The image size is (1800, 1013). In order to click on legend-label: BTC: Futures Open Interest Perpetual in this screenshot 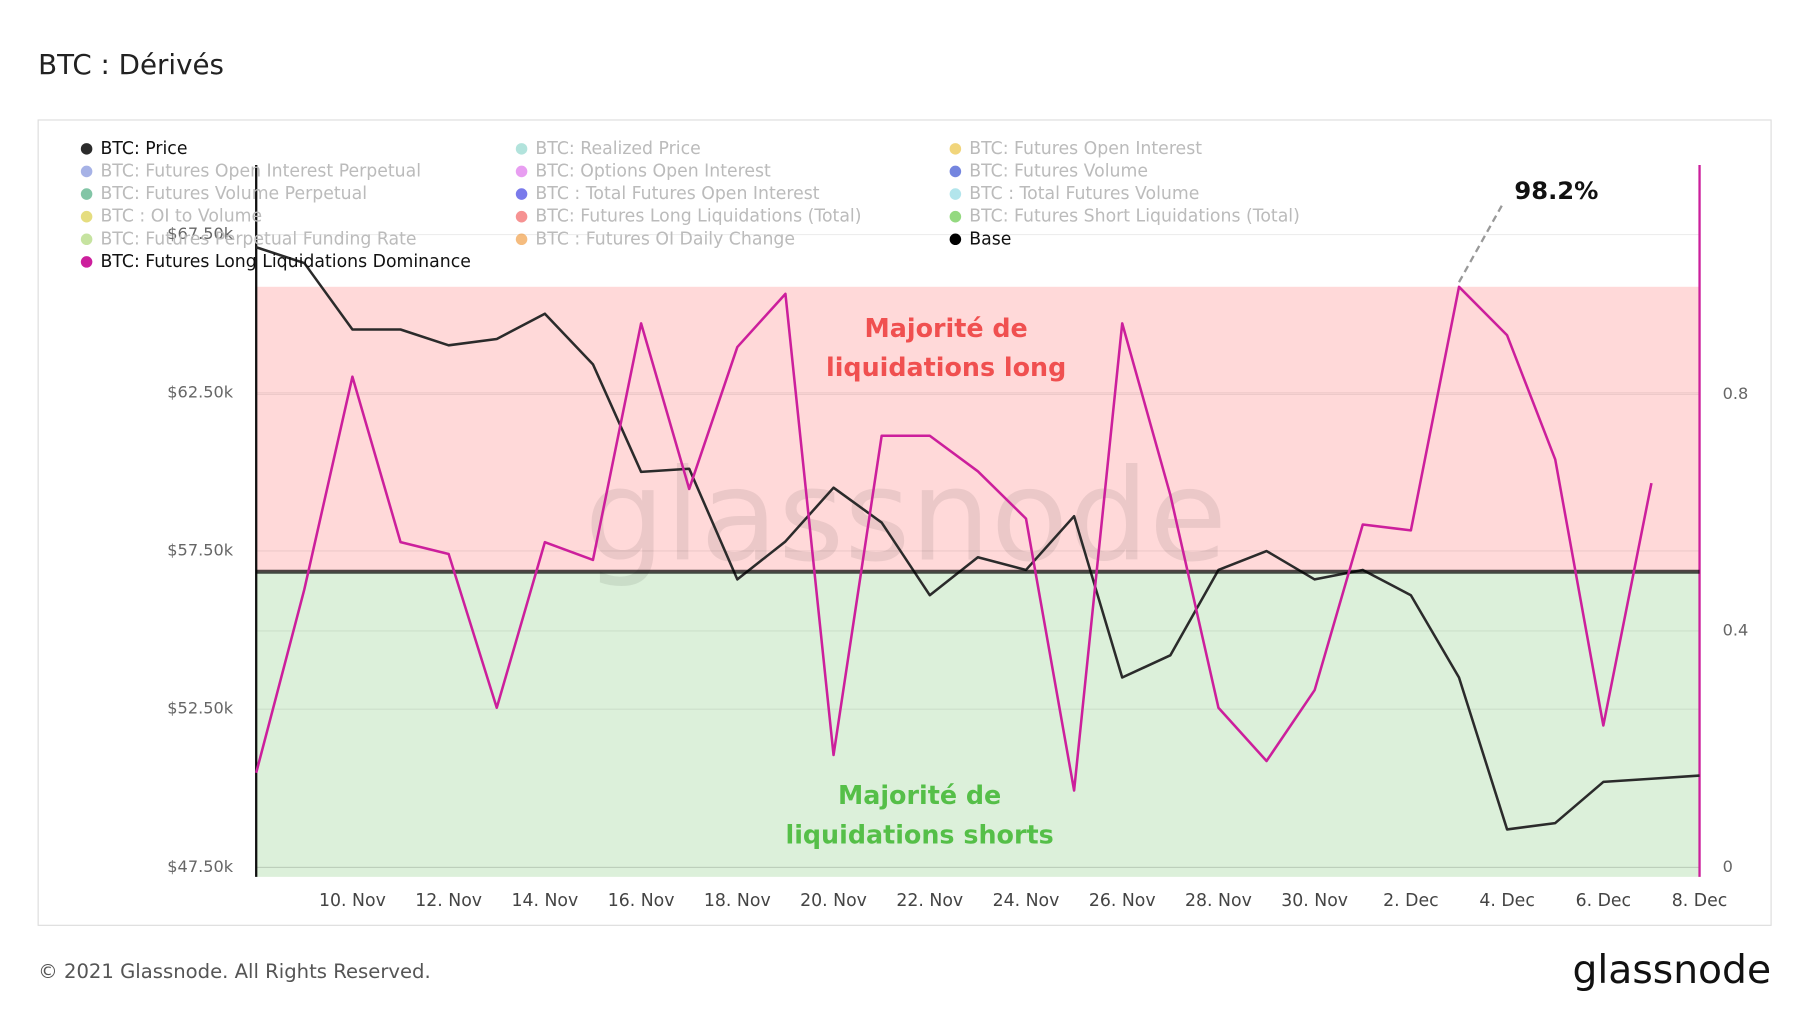, I will do `click(260, 171)`.